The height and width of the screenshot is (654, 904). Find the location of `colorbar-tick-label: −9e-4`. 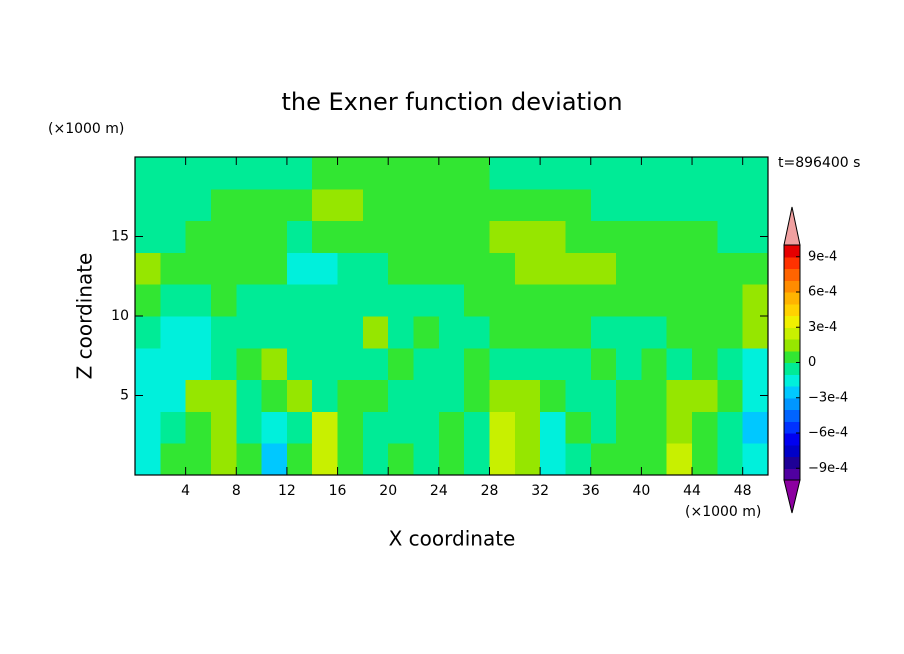

colorbar-tick-label: −9e-4 is located at coordinates (828, 468).